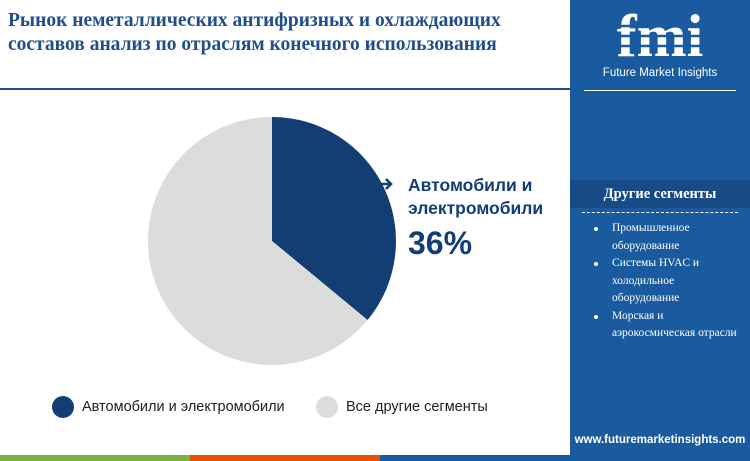 The width and height of the screenshot is (750, 461). What do you see at coordinates (660, 212) in the screenshot?
I see `panel-dashed-divider` at bounding box center [660, 212].